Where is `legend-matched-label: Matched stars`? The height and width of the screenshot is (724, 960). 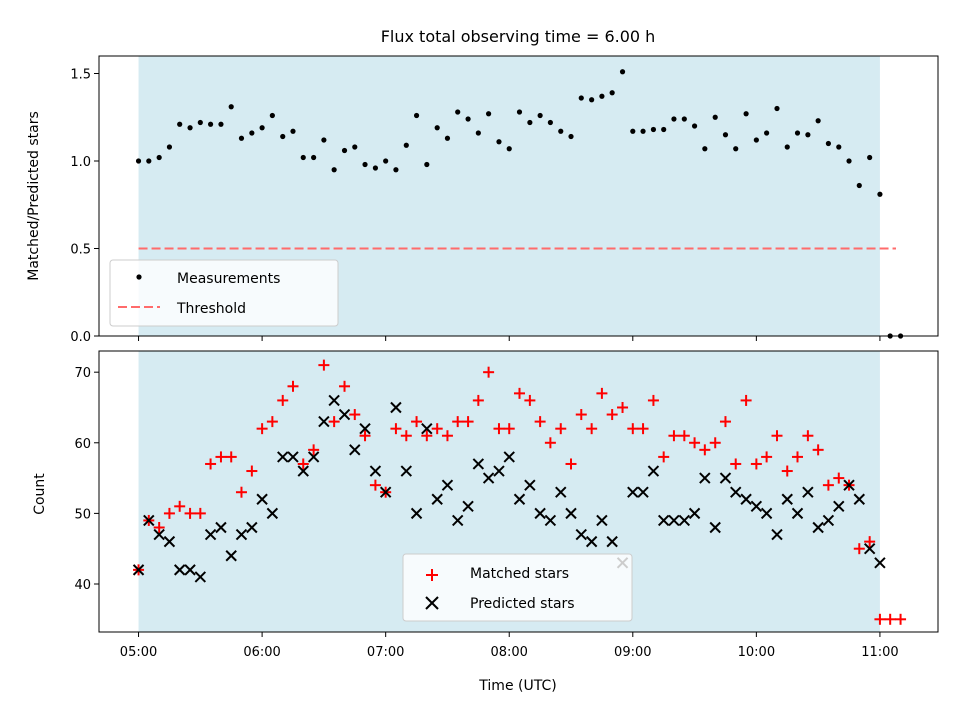 legend-matched-label: Matched stars is located at coordinates (519, 574).